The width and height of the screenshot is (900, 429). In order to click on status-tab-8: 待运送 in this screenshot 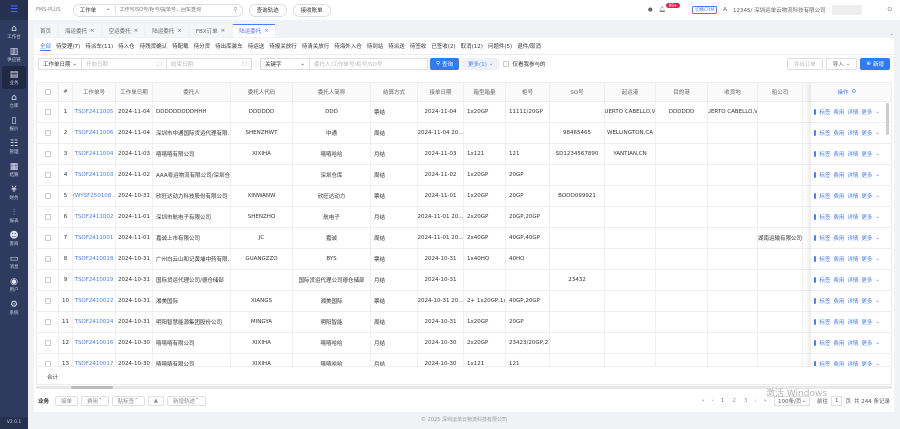, I will do `click(256, 47)`.